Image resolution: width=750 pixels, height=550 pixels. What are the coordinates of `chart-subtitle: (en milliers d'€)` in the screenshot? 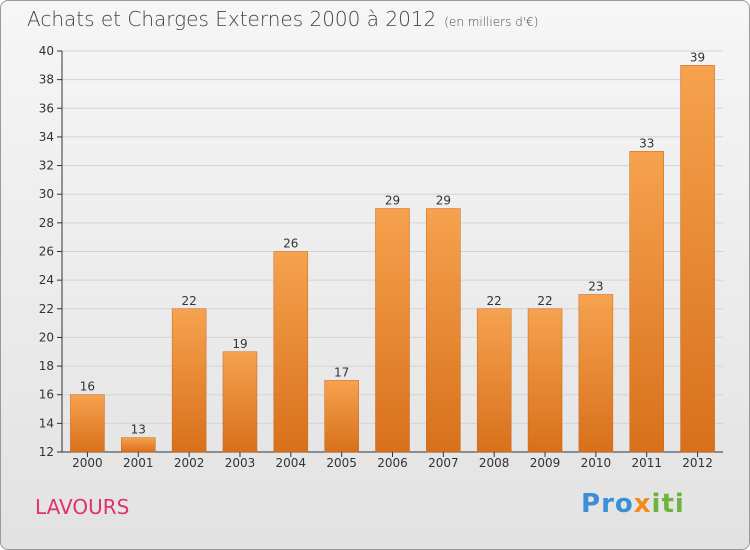 It's located at (491, 22).